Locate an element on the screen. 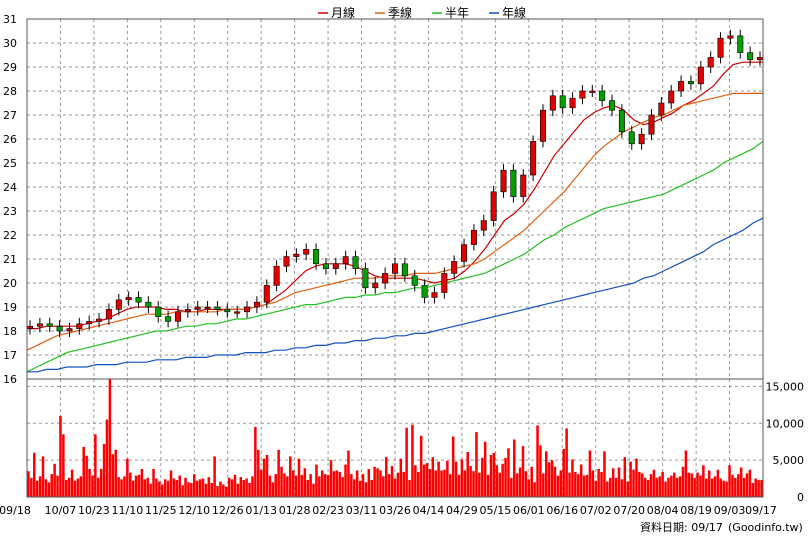 The width and height of the screenshot is (808, 540). volume-tick-label: 0 is located at coordinates (800, 497).